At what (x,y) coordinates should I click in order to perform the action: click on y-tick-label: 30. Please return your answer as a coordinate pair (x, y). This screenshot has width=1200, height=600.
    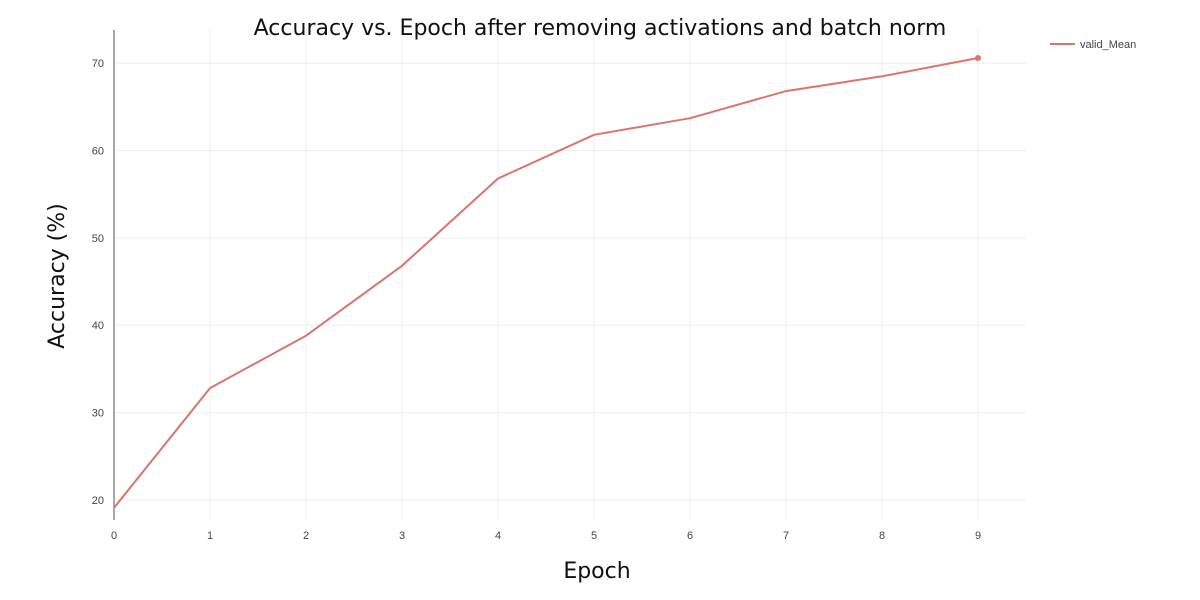
    Looking at the image, I should click on (98, 414).